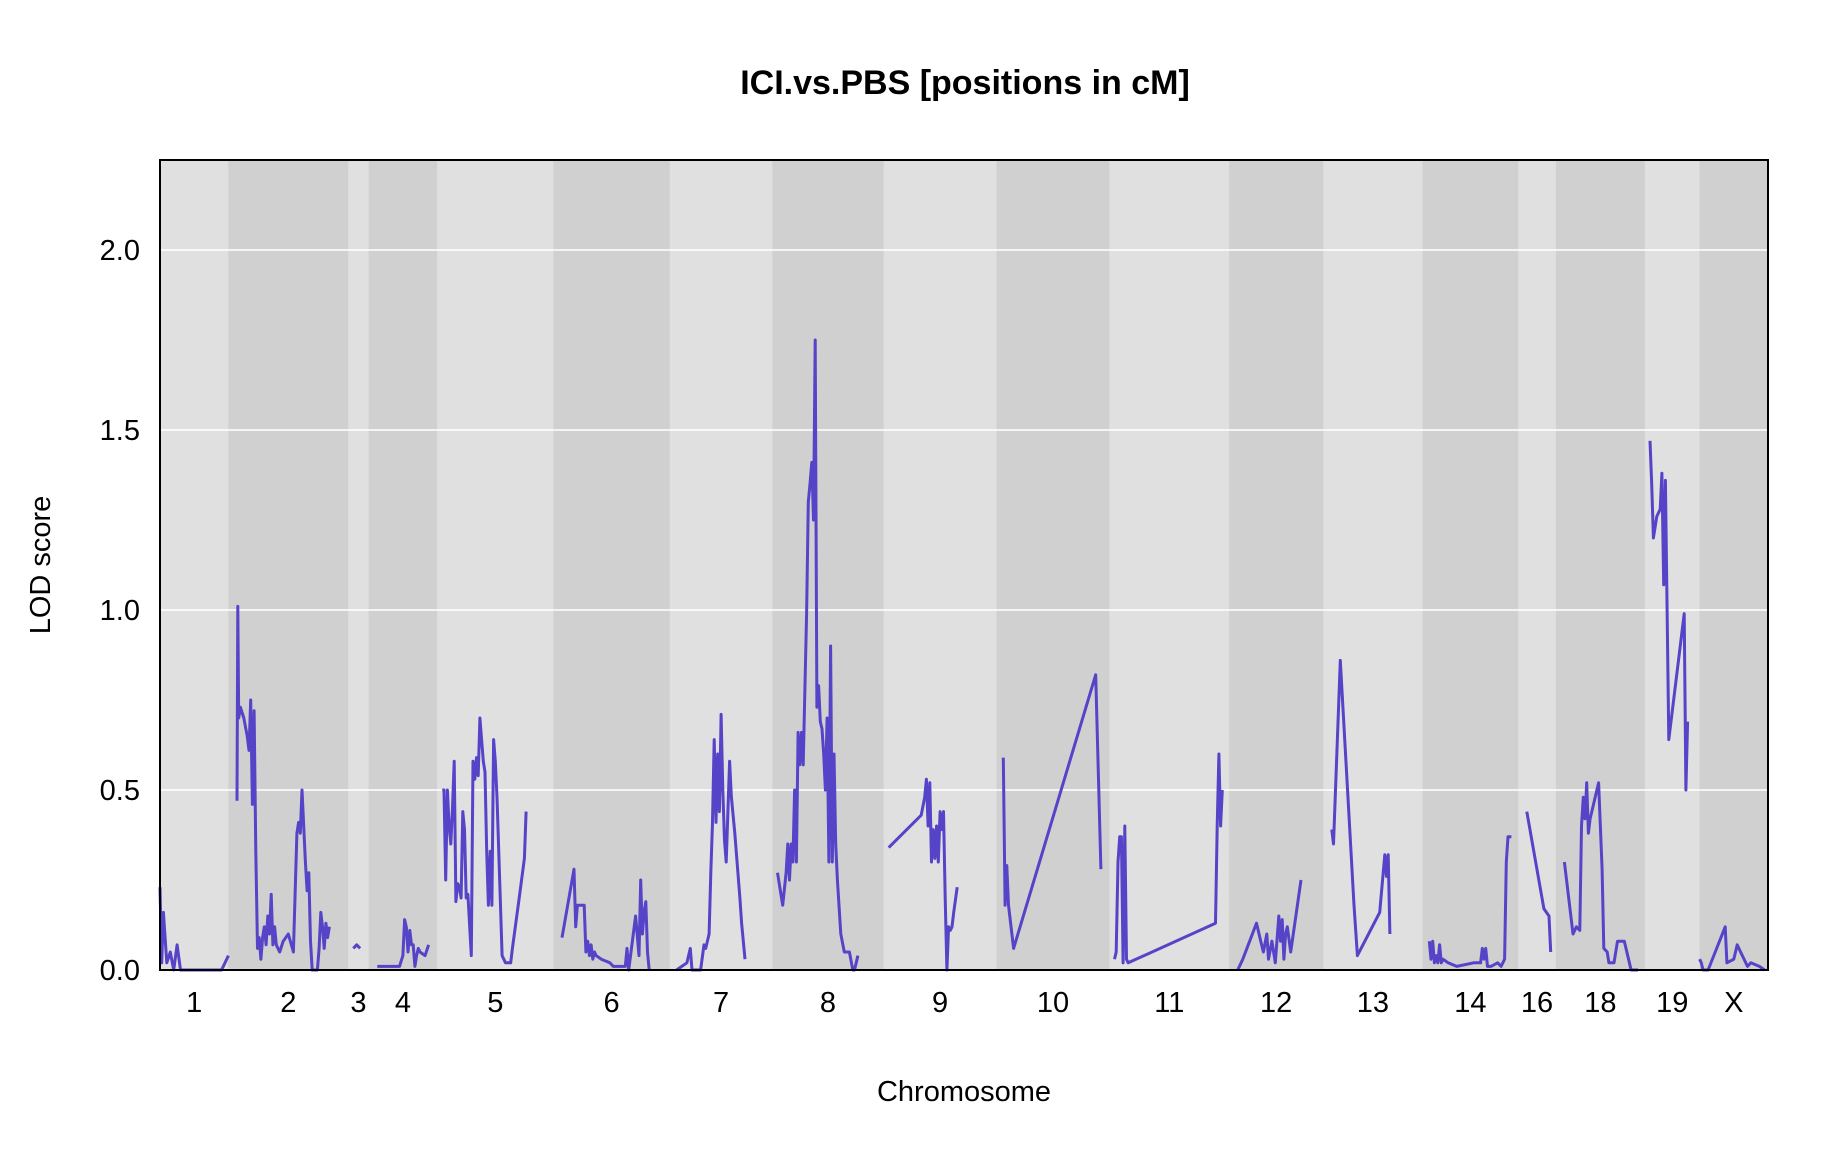 The height and width of the screenshot is (1152, 1824). Describe the element at coordinates (964, 1092) in the screenshot. I see `x-axis-label: Chromosome` at that location.